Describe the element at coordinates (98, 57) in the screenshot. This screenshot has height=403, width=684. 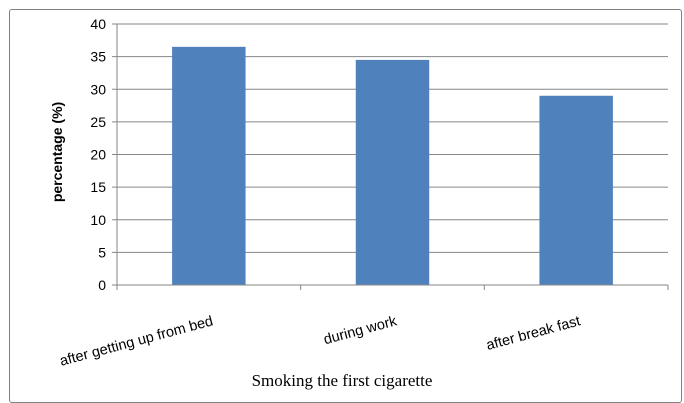
I see `y-tick-label: 35` at that location.